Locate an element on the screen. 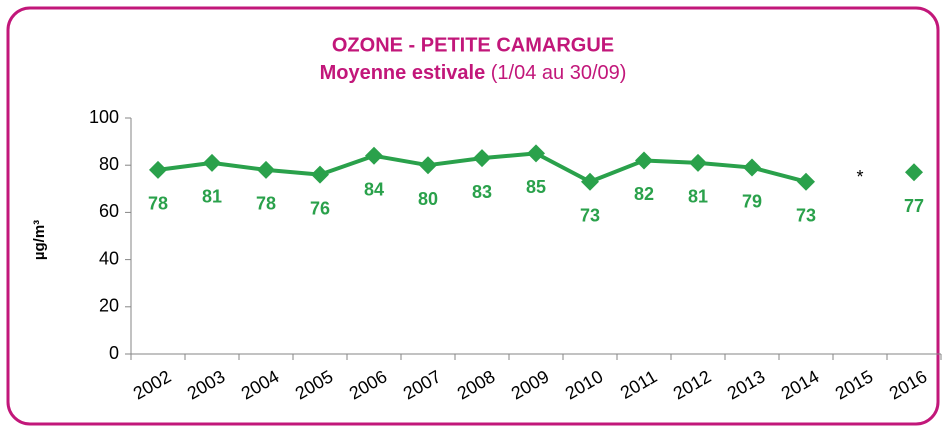  chart-subtitle: Moyenne estivale (1/04 au 30/09) is located at coordinates (473, 73).